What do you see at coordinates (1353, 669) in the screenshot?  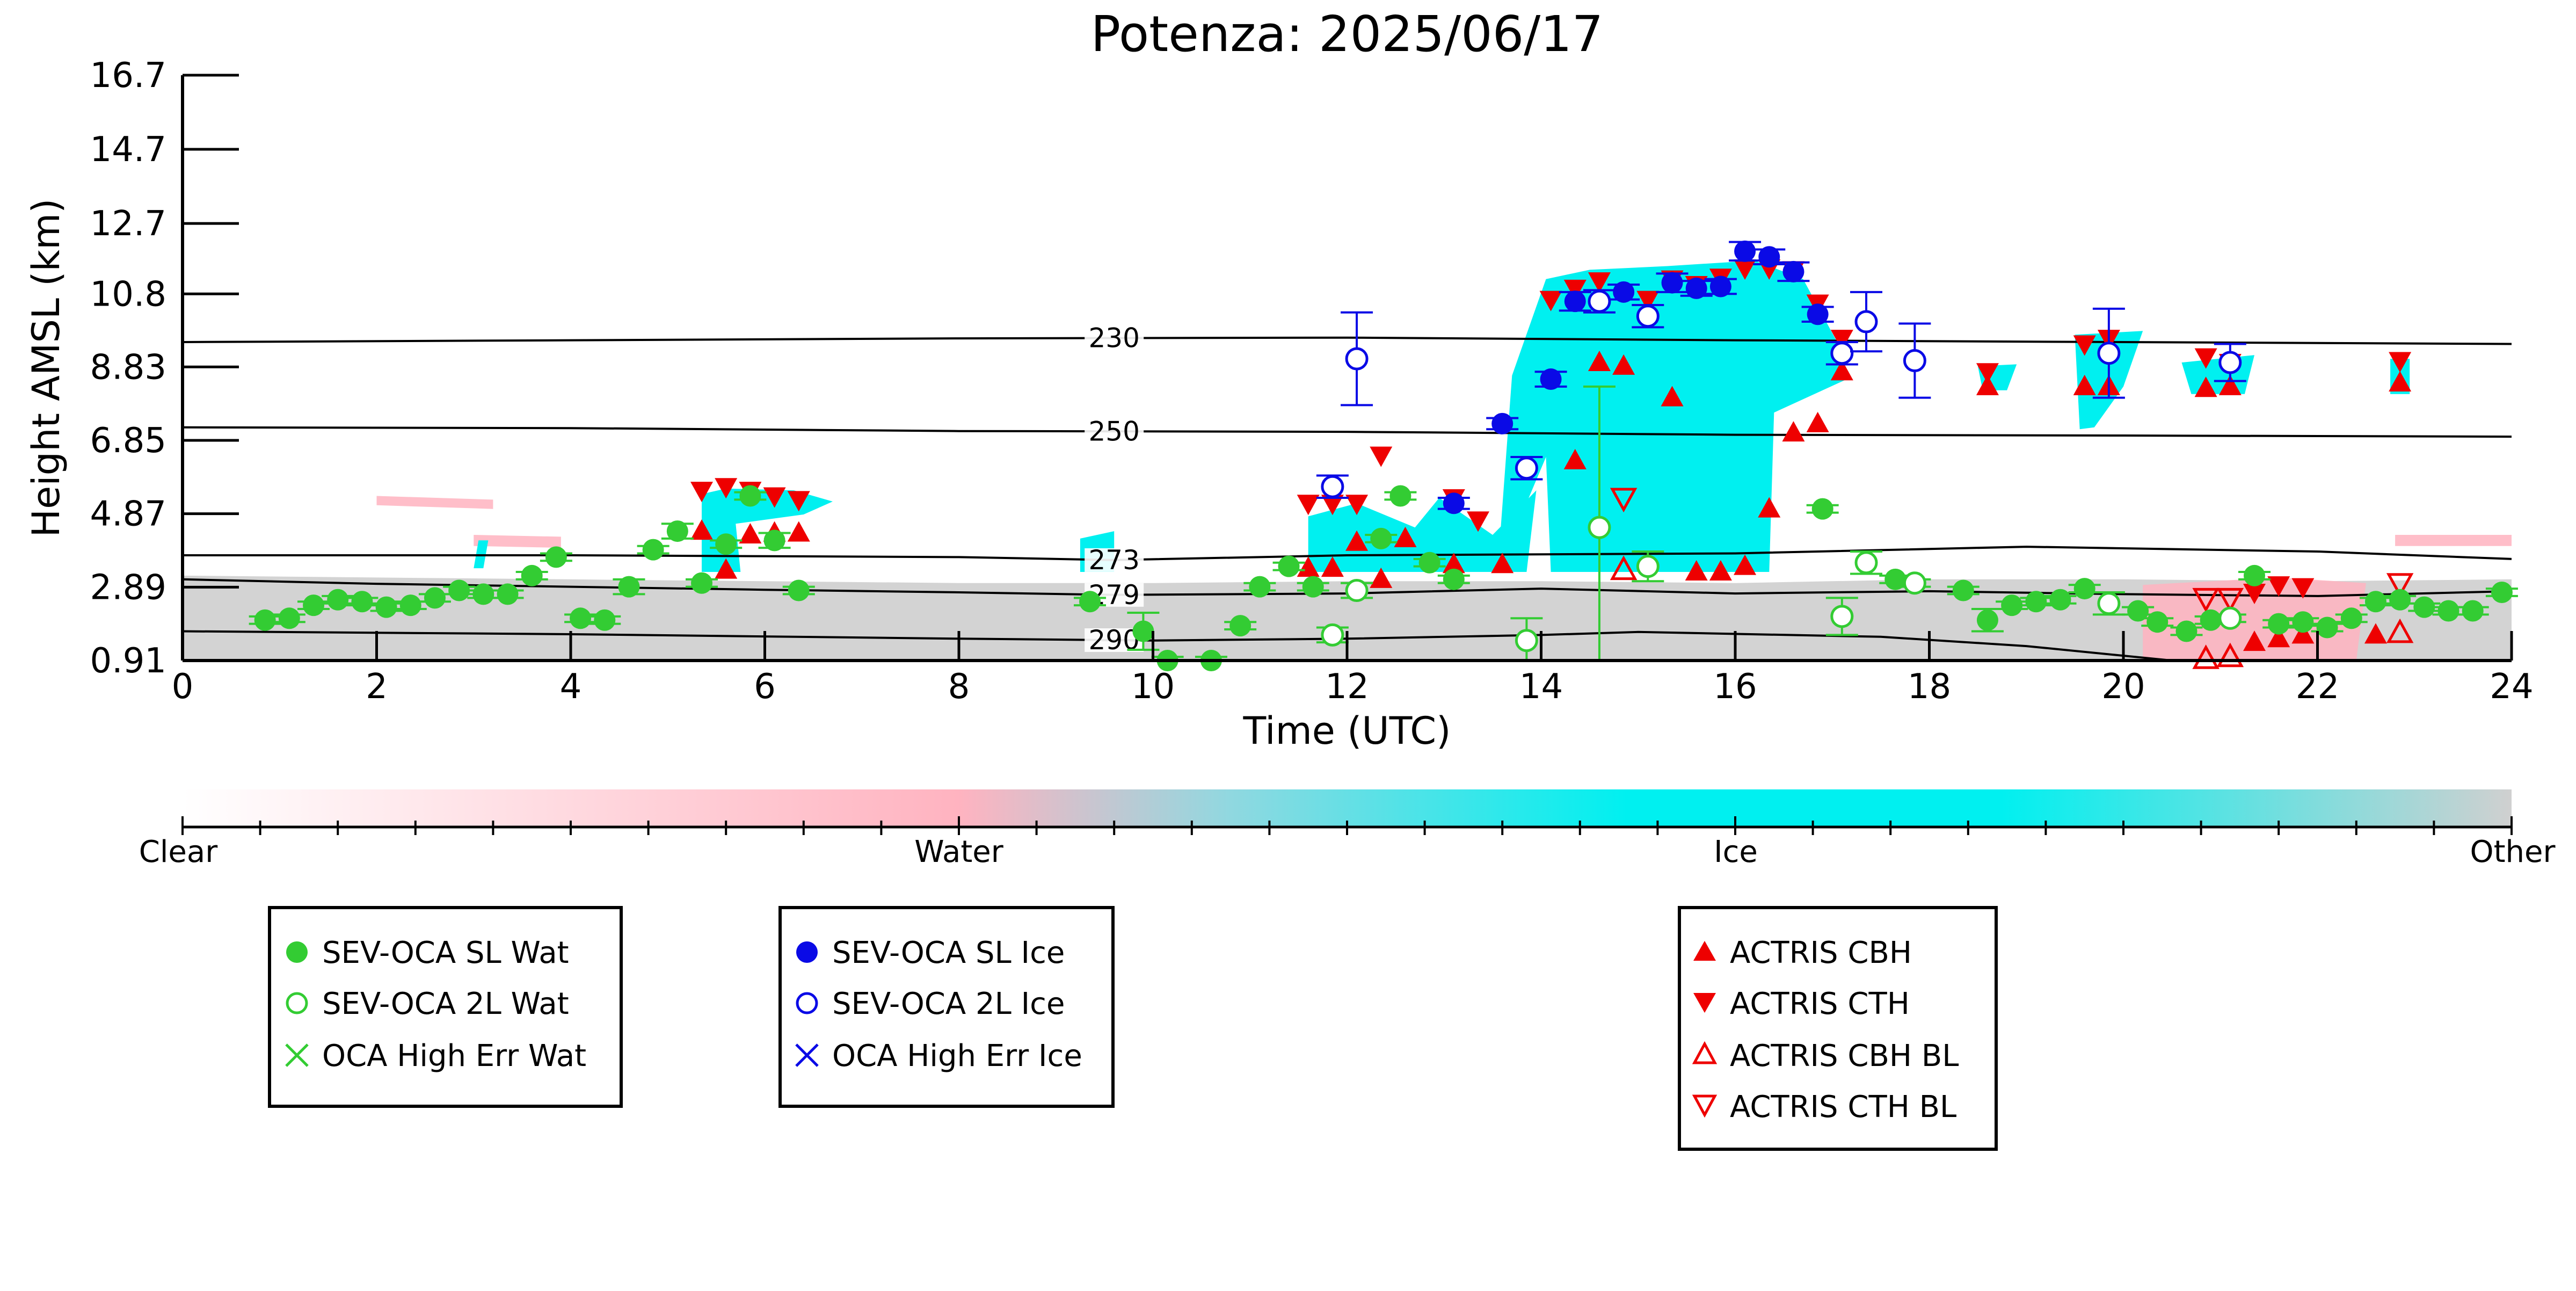 I see `x-ticks: 0 2 4 6 8 10 12 14 16 18 20 22 24` at bounding box center [1353, 669].